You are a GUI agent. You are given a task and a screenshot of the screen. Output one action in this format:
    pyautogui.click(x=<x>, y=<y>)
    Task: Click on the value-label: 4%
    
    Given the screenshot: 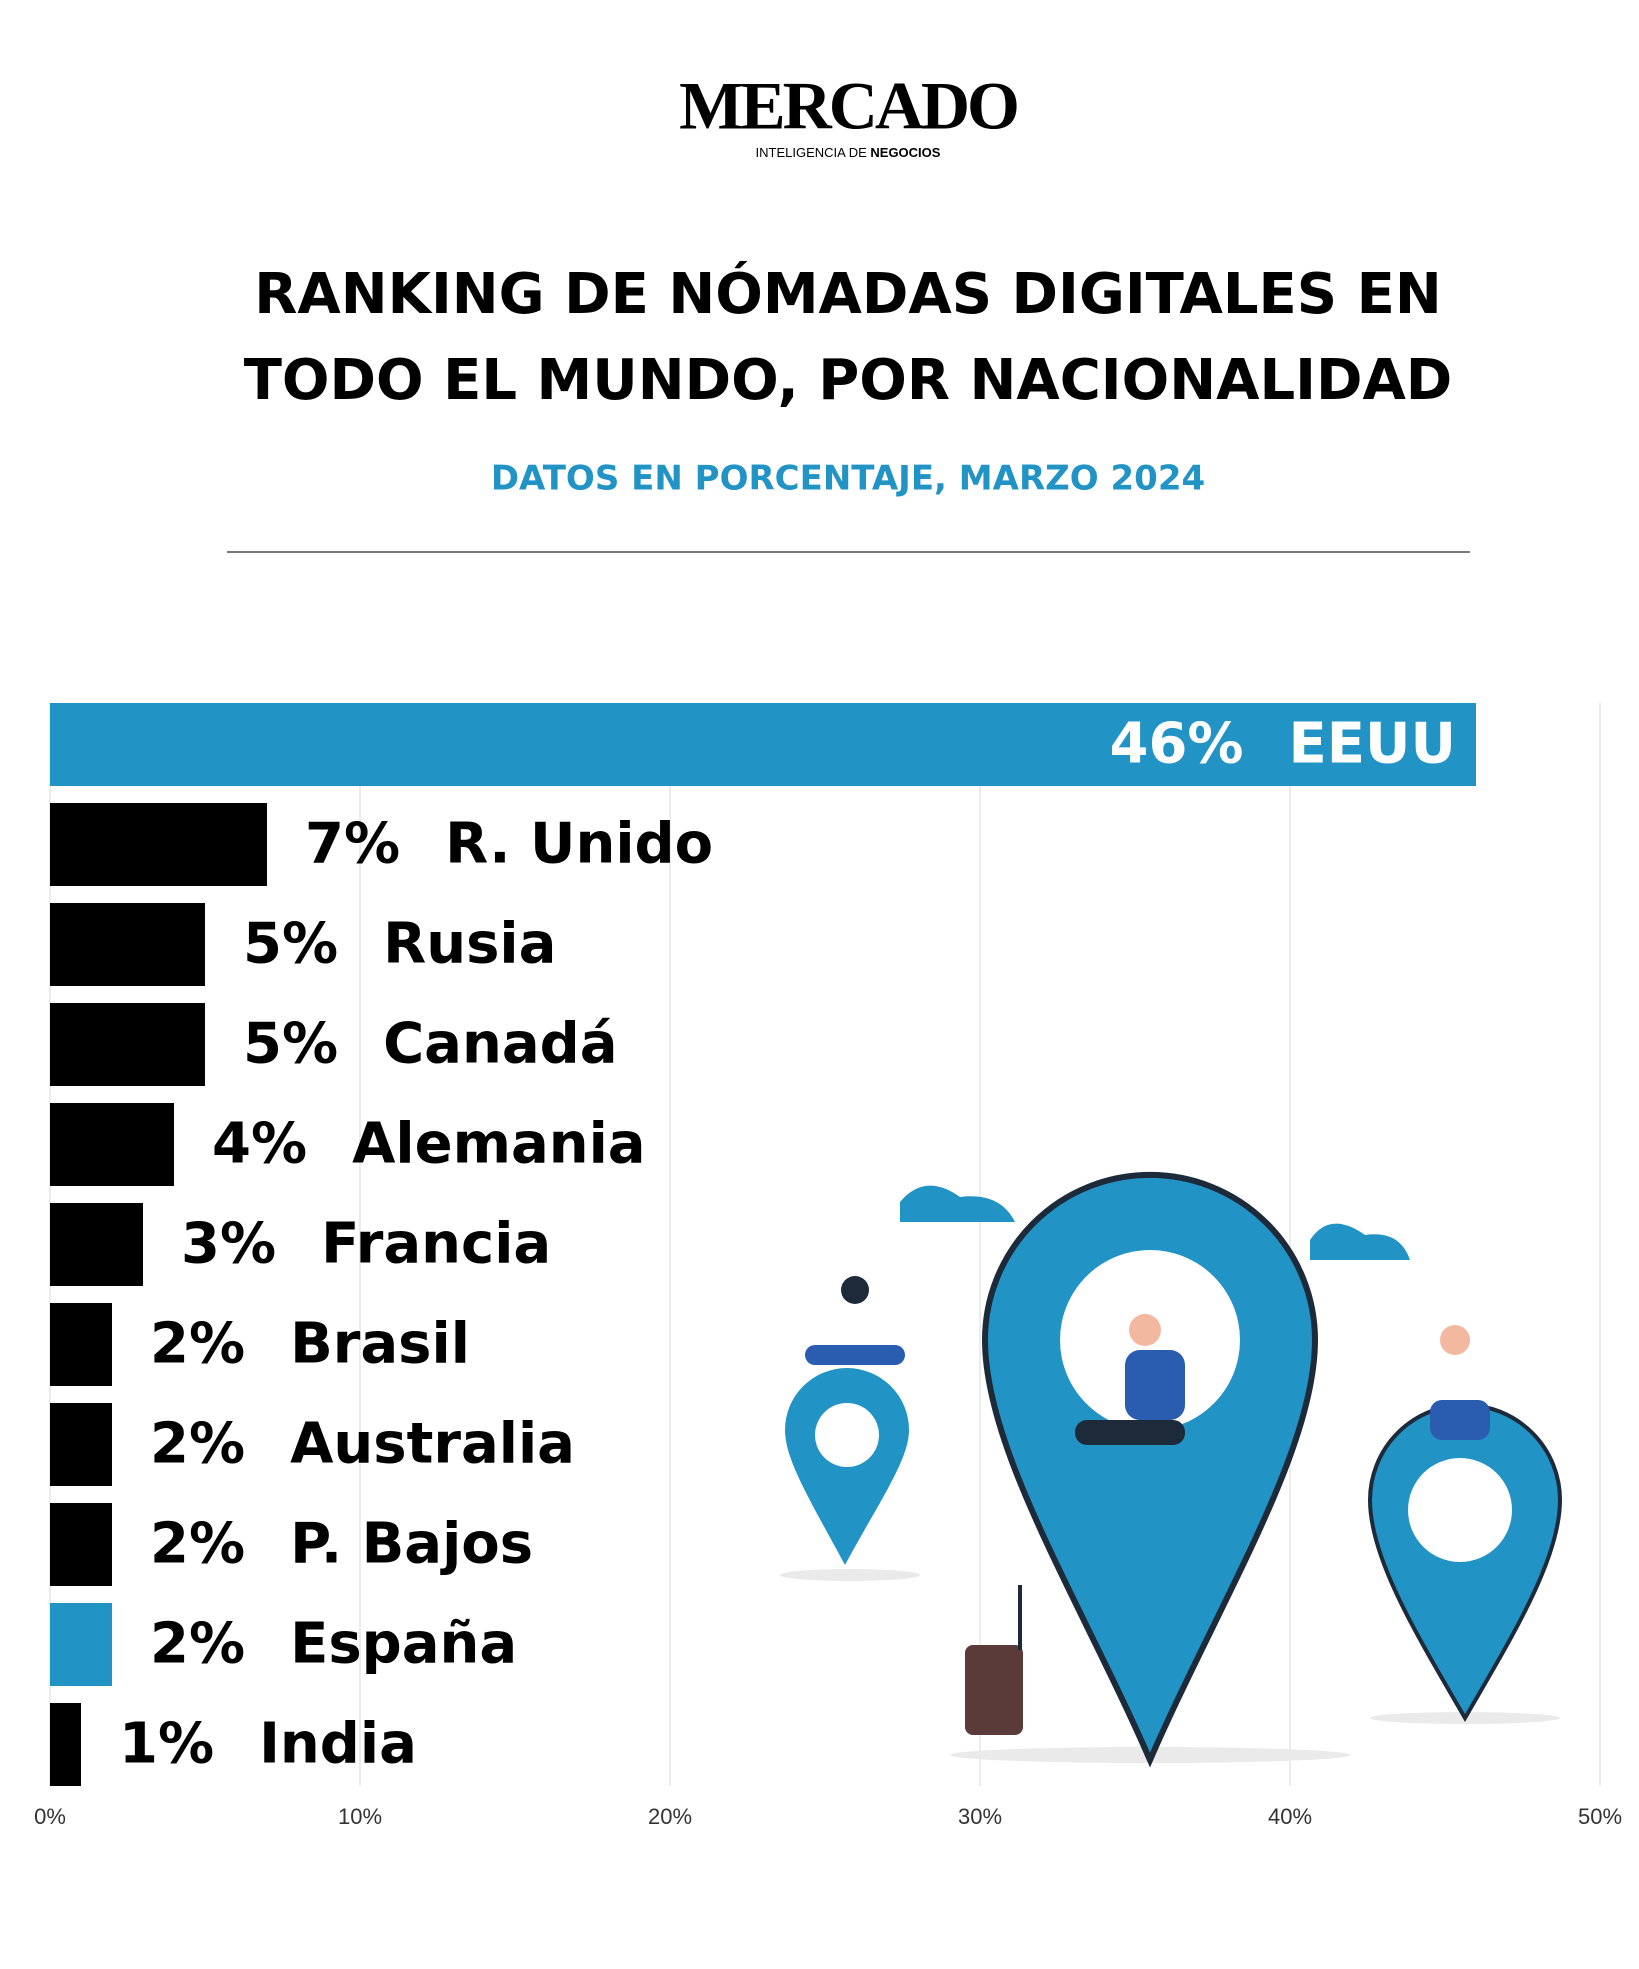 What is the action you would take?
    pyautogui.click(x=259, y=1144)
    